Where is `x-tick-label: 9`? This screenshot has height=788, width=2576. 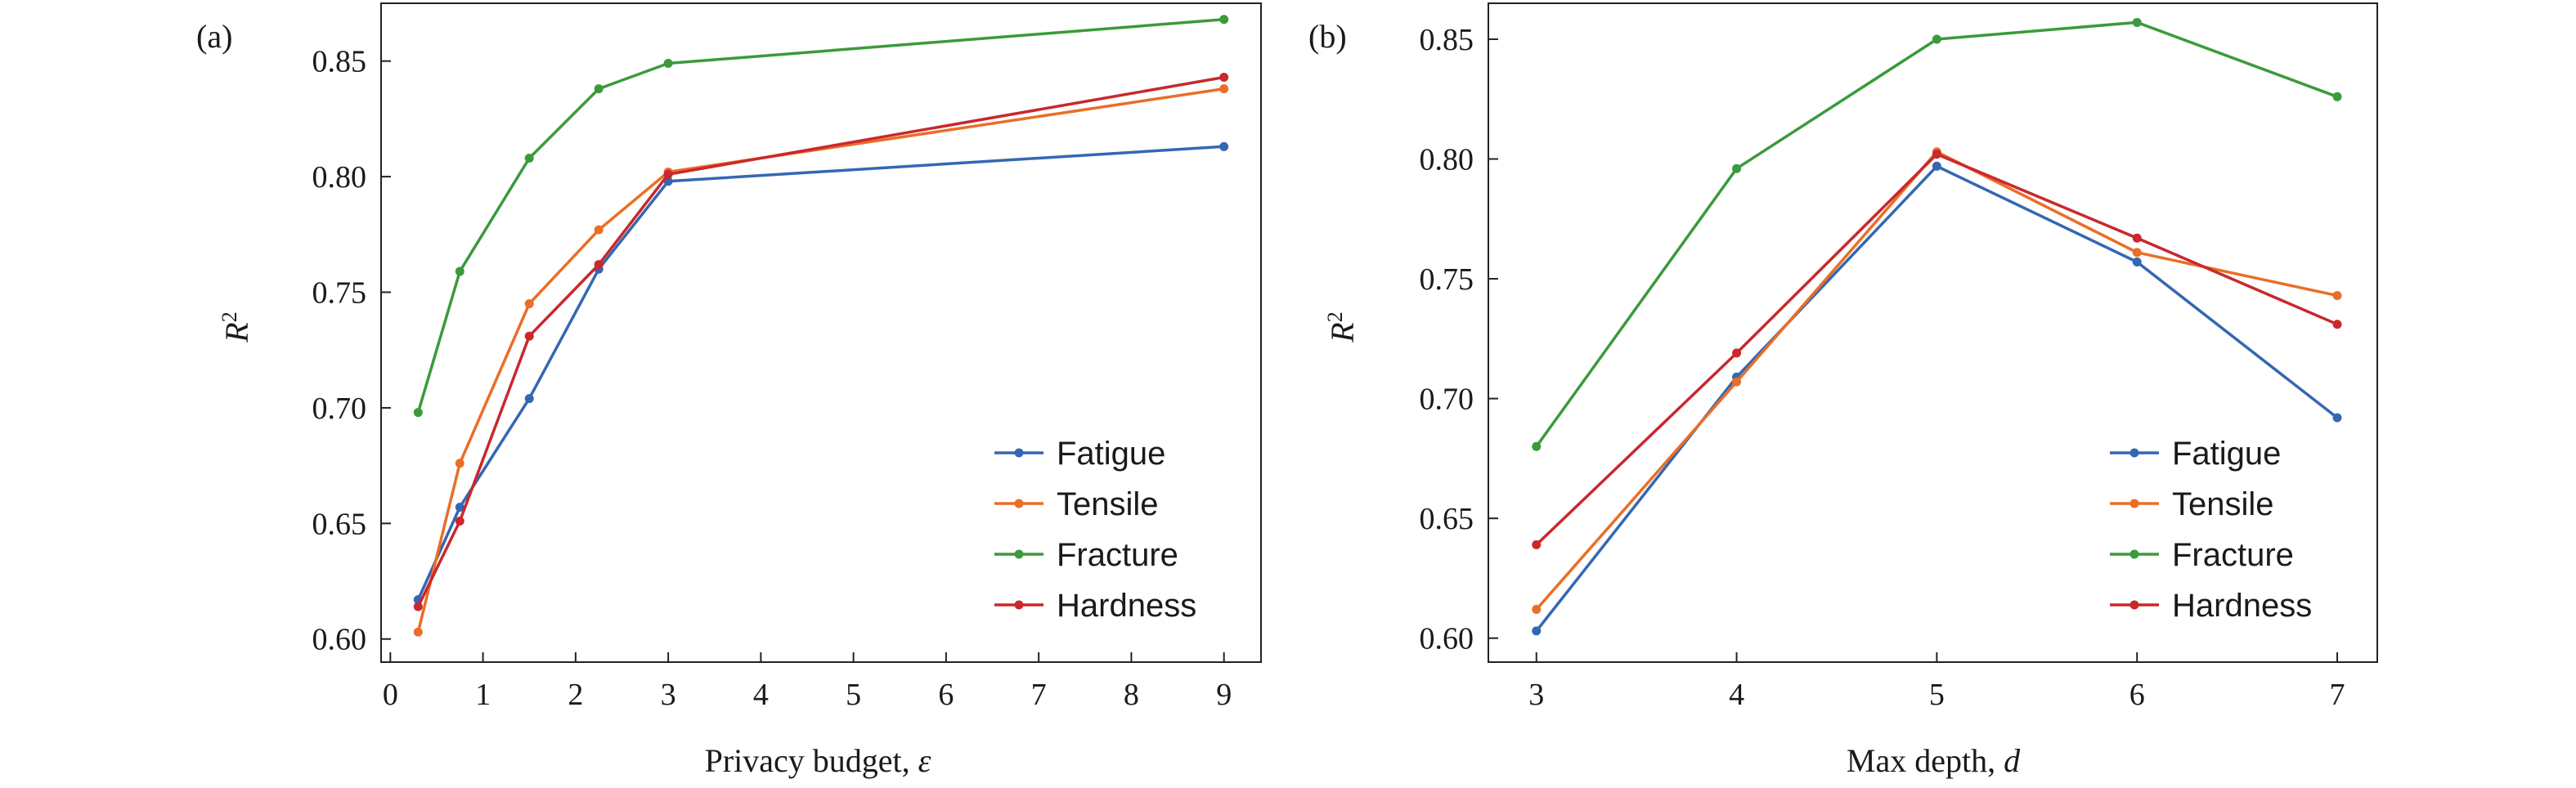
x-tick-label: 9 is located at coordinates (1224, 695).